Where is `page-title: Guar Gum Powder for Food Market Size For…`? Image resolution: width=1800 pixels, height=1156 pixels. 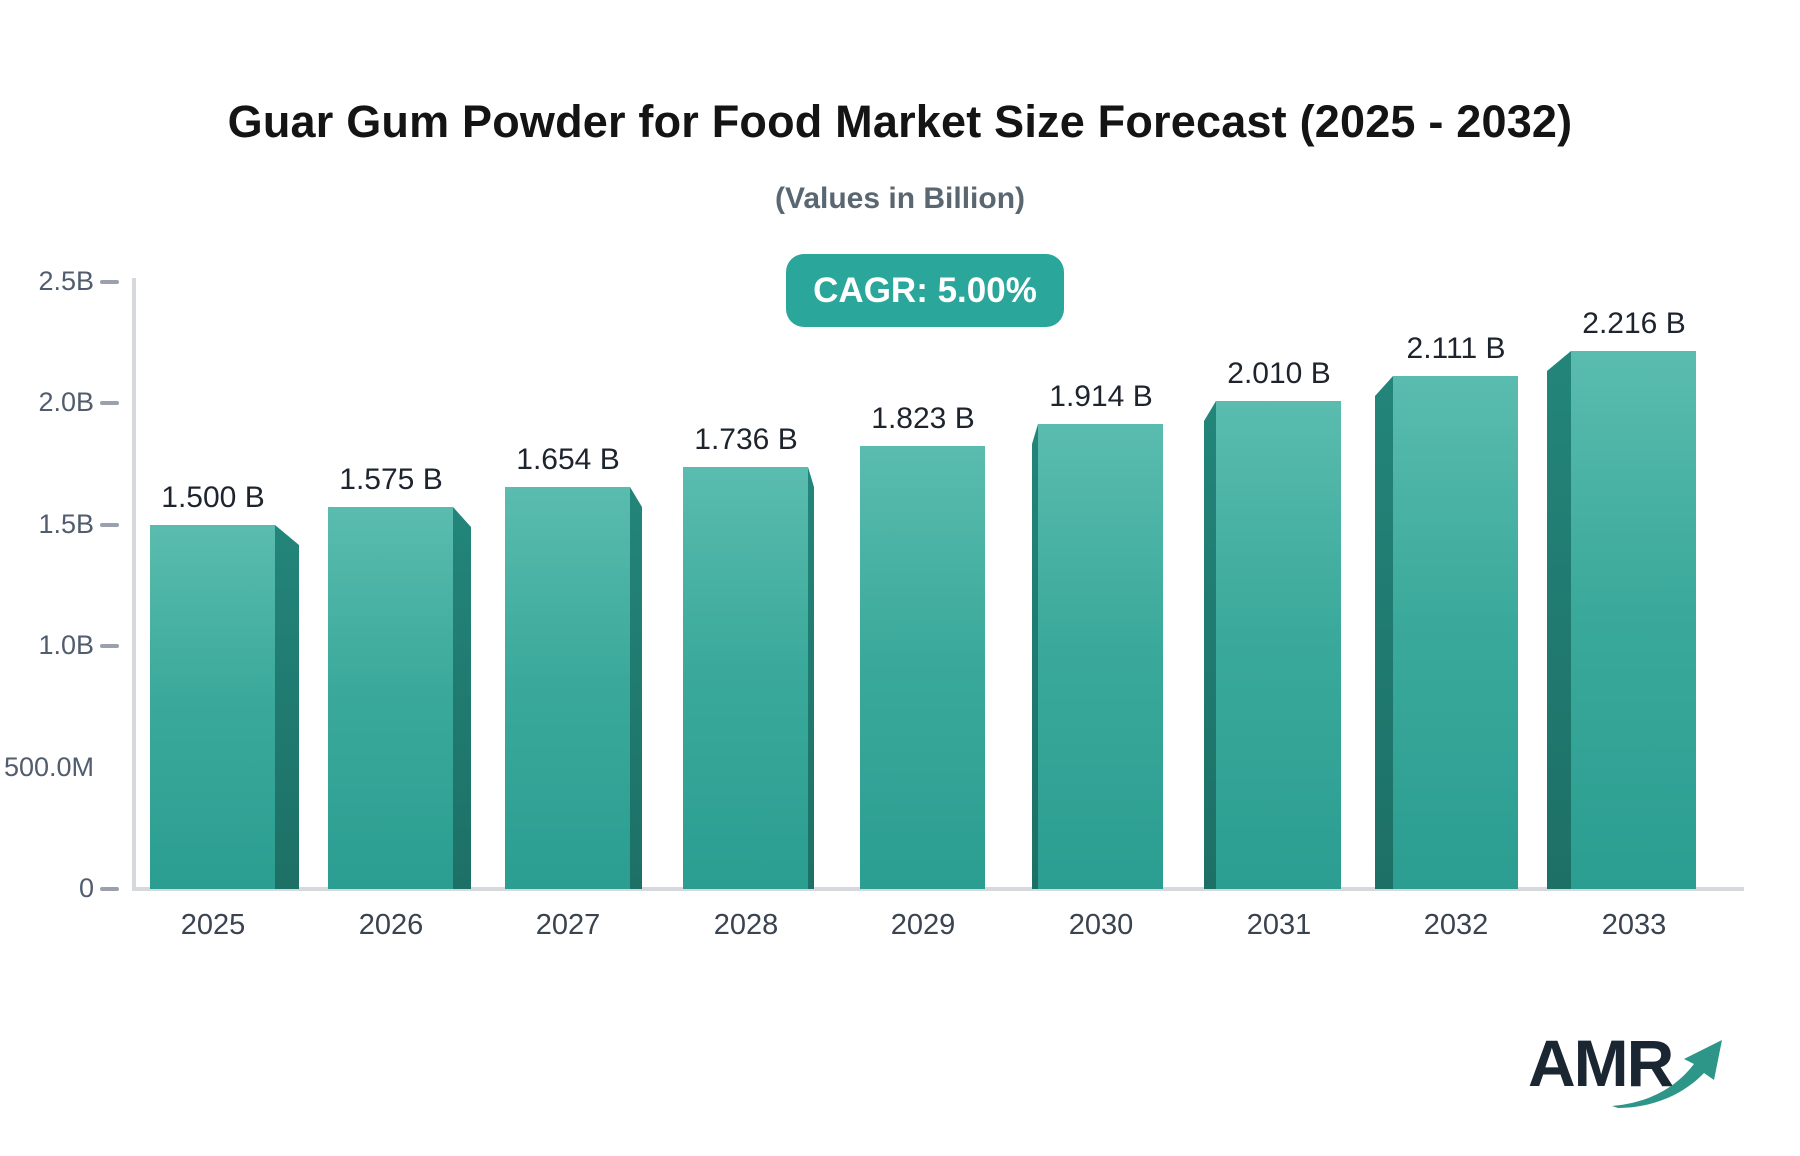 page-title: Guar Gum Powder for Food Market Size For… is located at coordinates (900, 121).